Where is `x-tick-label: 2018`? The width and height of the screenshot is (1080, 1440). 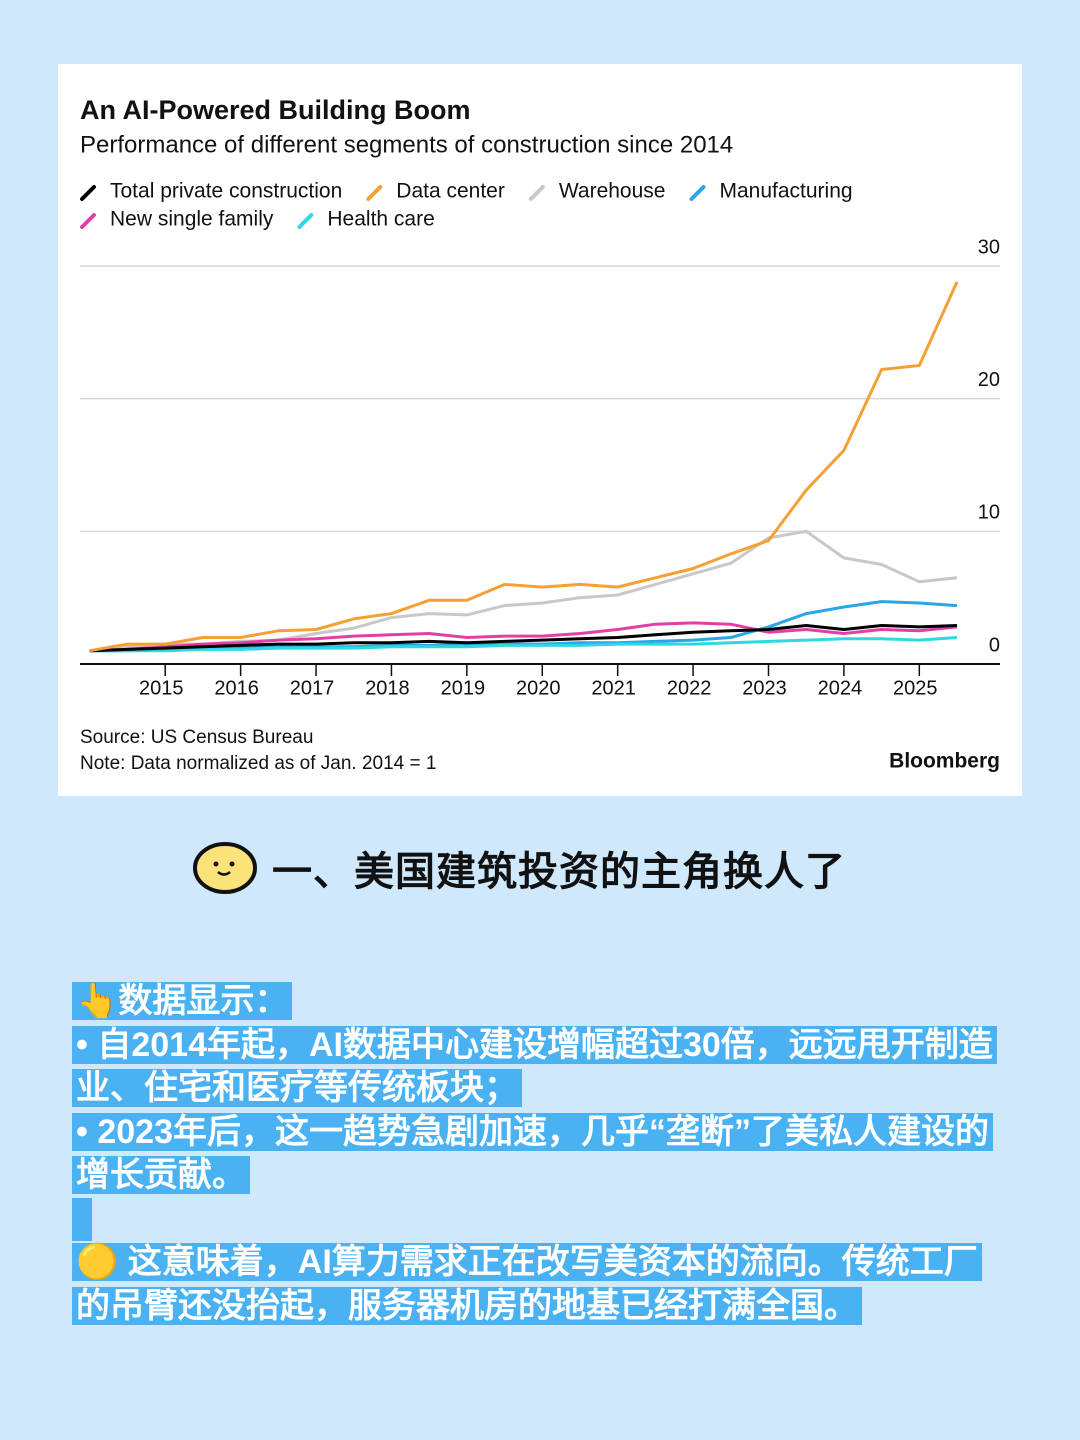
x-tick-label: 2018 is located at coordinates (387, 688).